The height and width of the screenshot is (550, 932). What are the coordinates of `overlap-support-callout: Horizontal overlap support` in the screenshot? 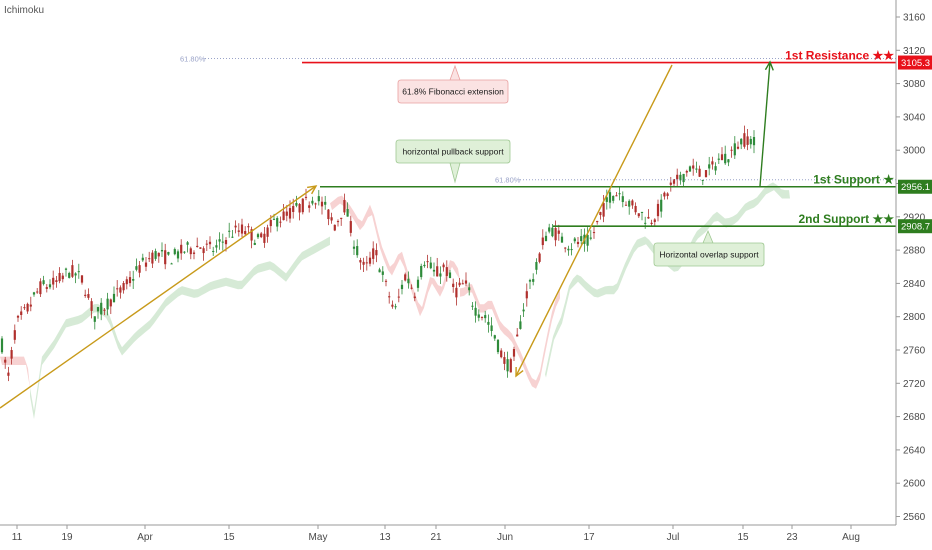 It's located at (709, 248).